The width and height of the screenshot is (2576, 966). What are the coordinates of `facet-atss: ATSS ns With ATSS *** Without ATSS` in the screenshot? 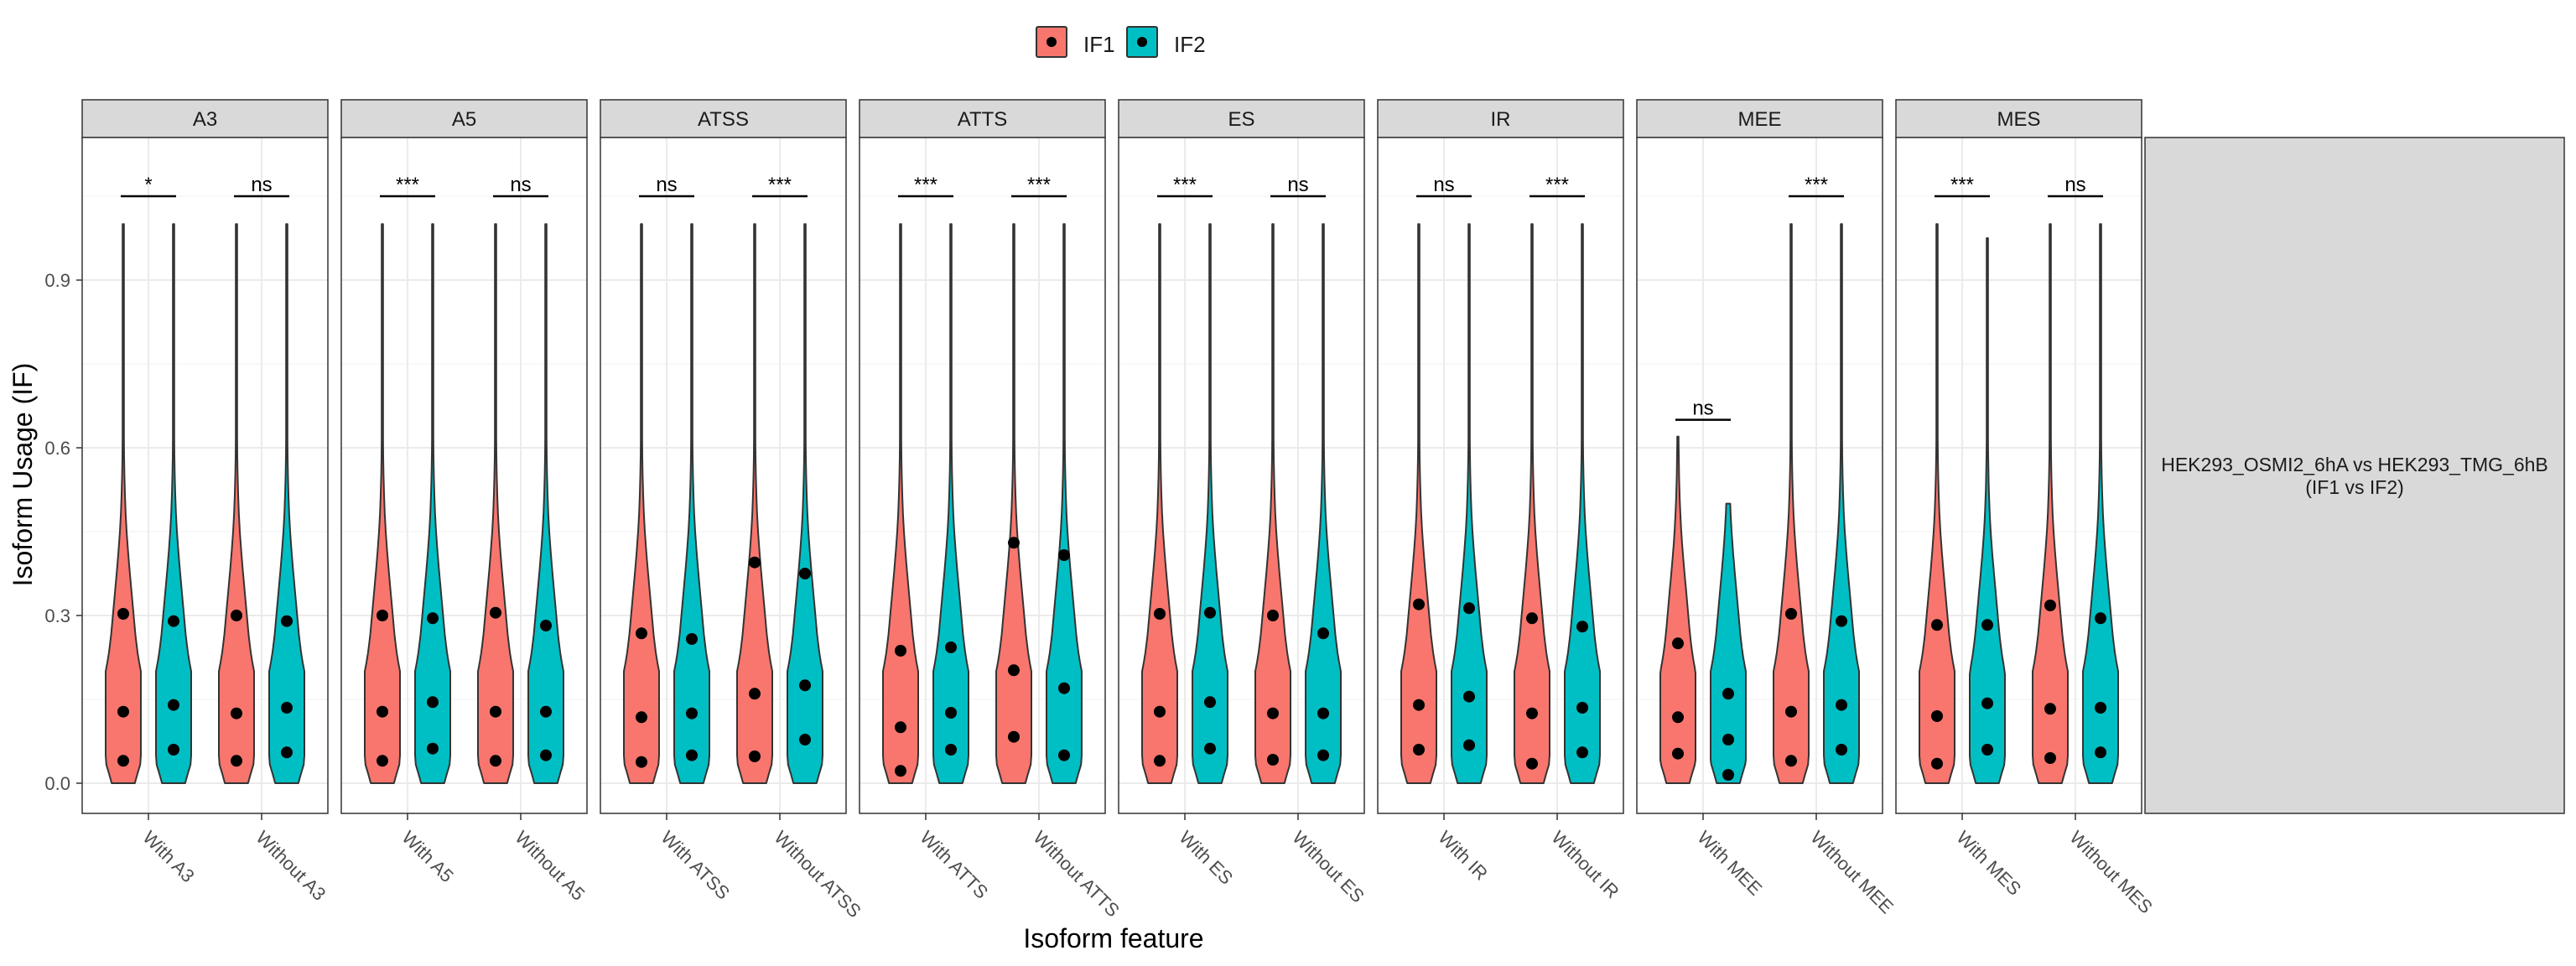 It's located at (732, 510).